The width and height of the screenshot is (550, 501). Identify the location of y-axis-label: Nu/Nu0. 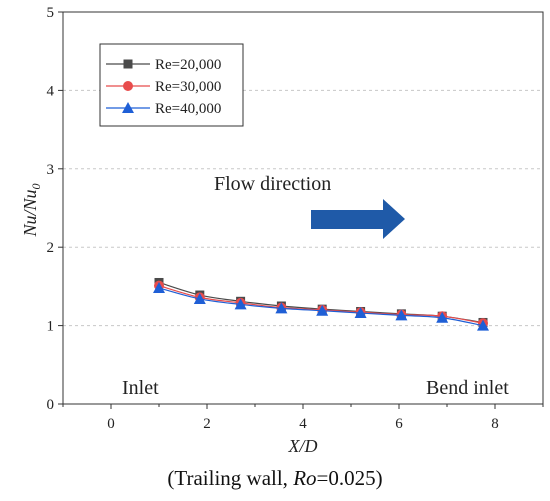
(31, 210).